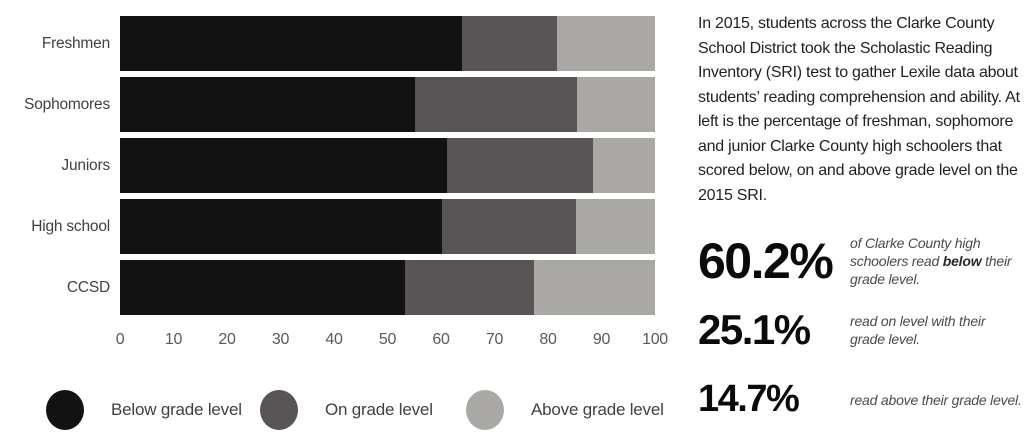 The image size is (1034, 443). I want to click on stat-value-above: 14.7%, so click(749, 399).